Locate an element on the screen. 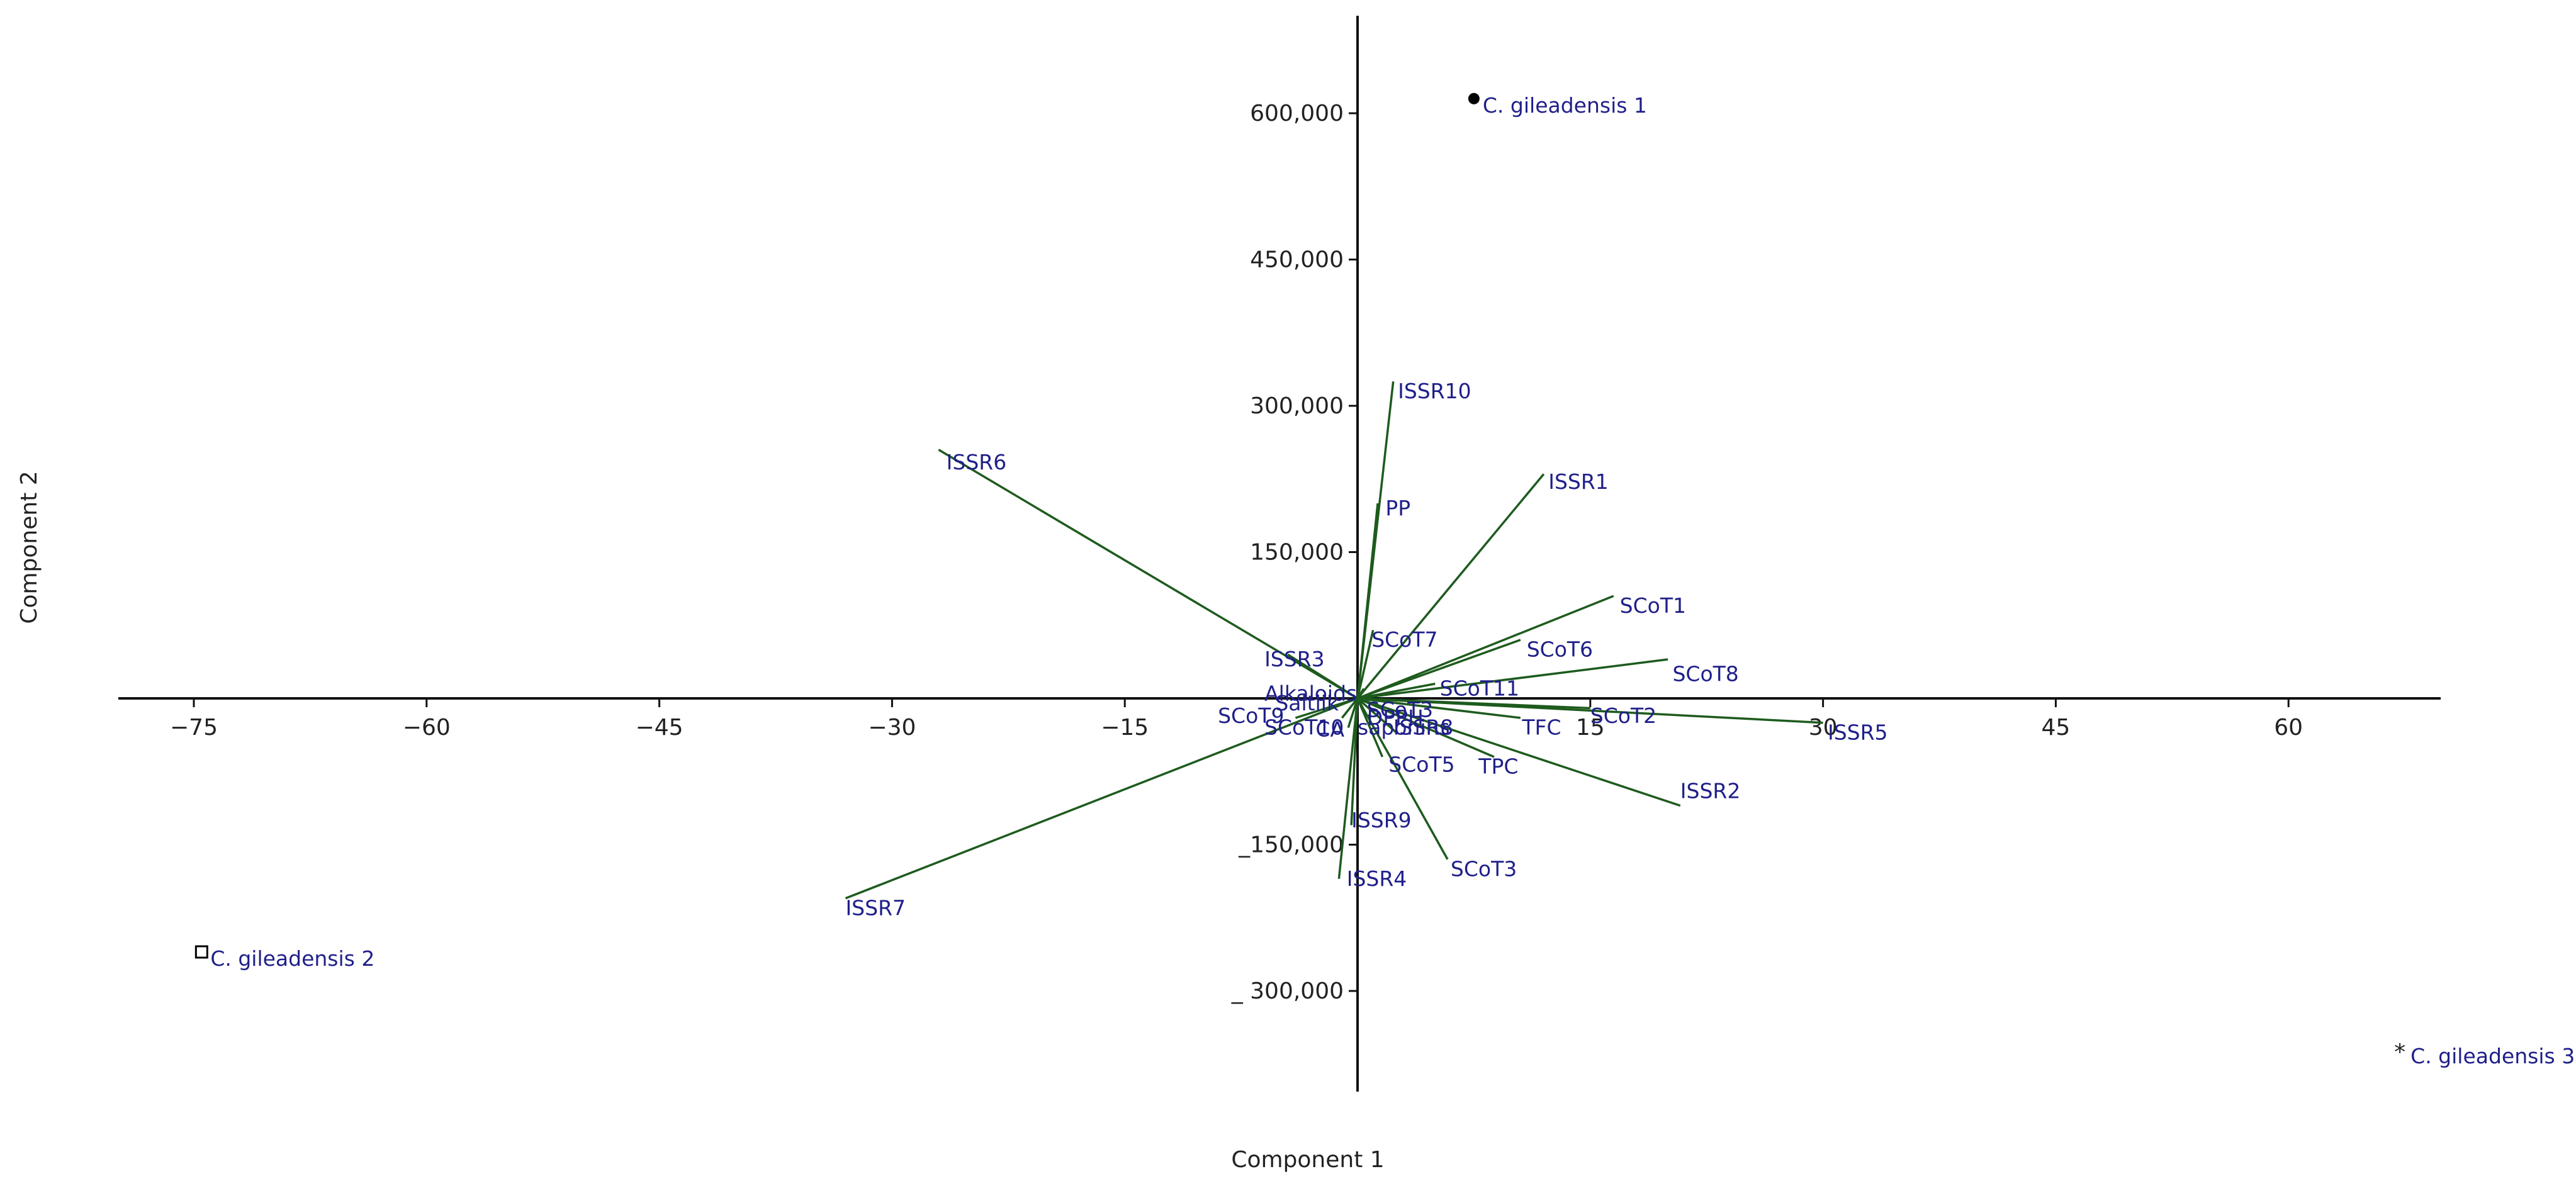  vector-alkaloids is located at coordinates (1360, 693).